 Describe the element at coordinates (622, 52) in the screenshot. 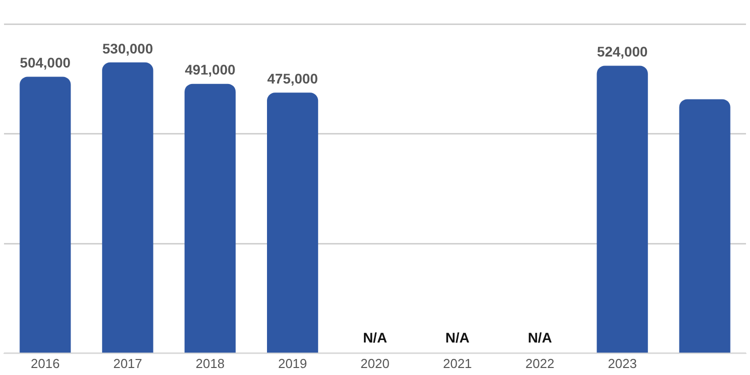

I see `data-label: 524,000` at that location.